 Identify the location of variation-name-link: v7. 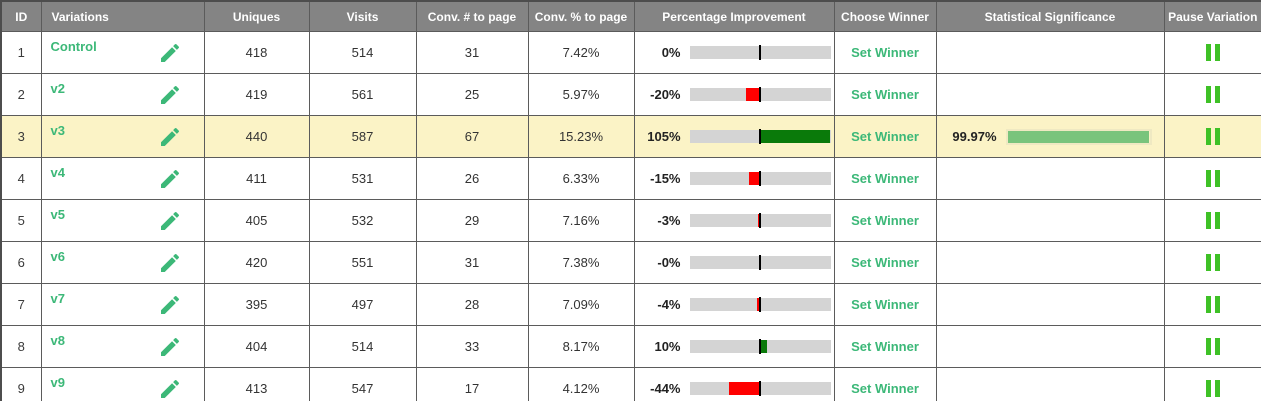
(57, 298).